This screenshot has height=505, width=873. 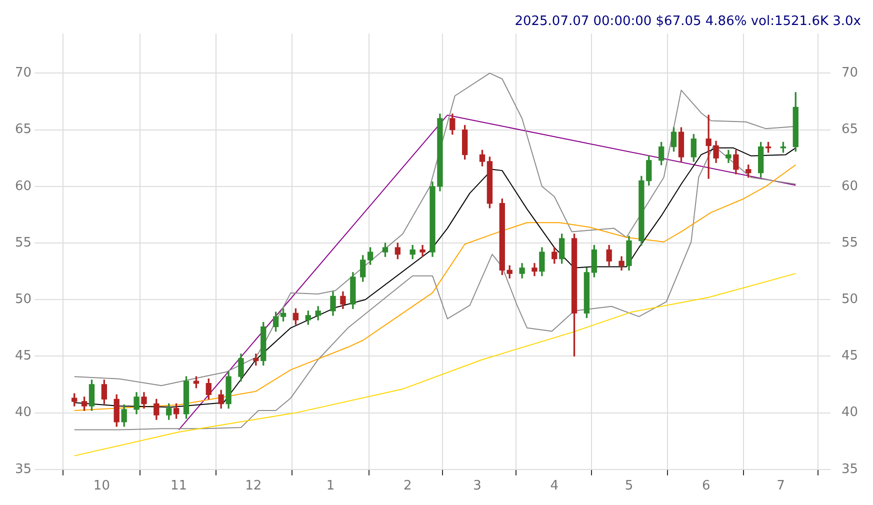 What do you see at coordinates (330, 486) in the screenshot?
I see `x-tick-label: 1` at bounding box center [330, 486].